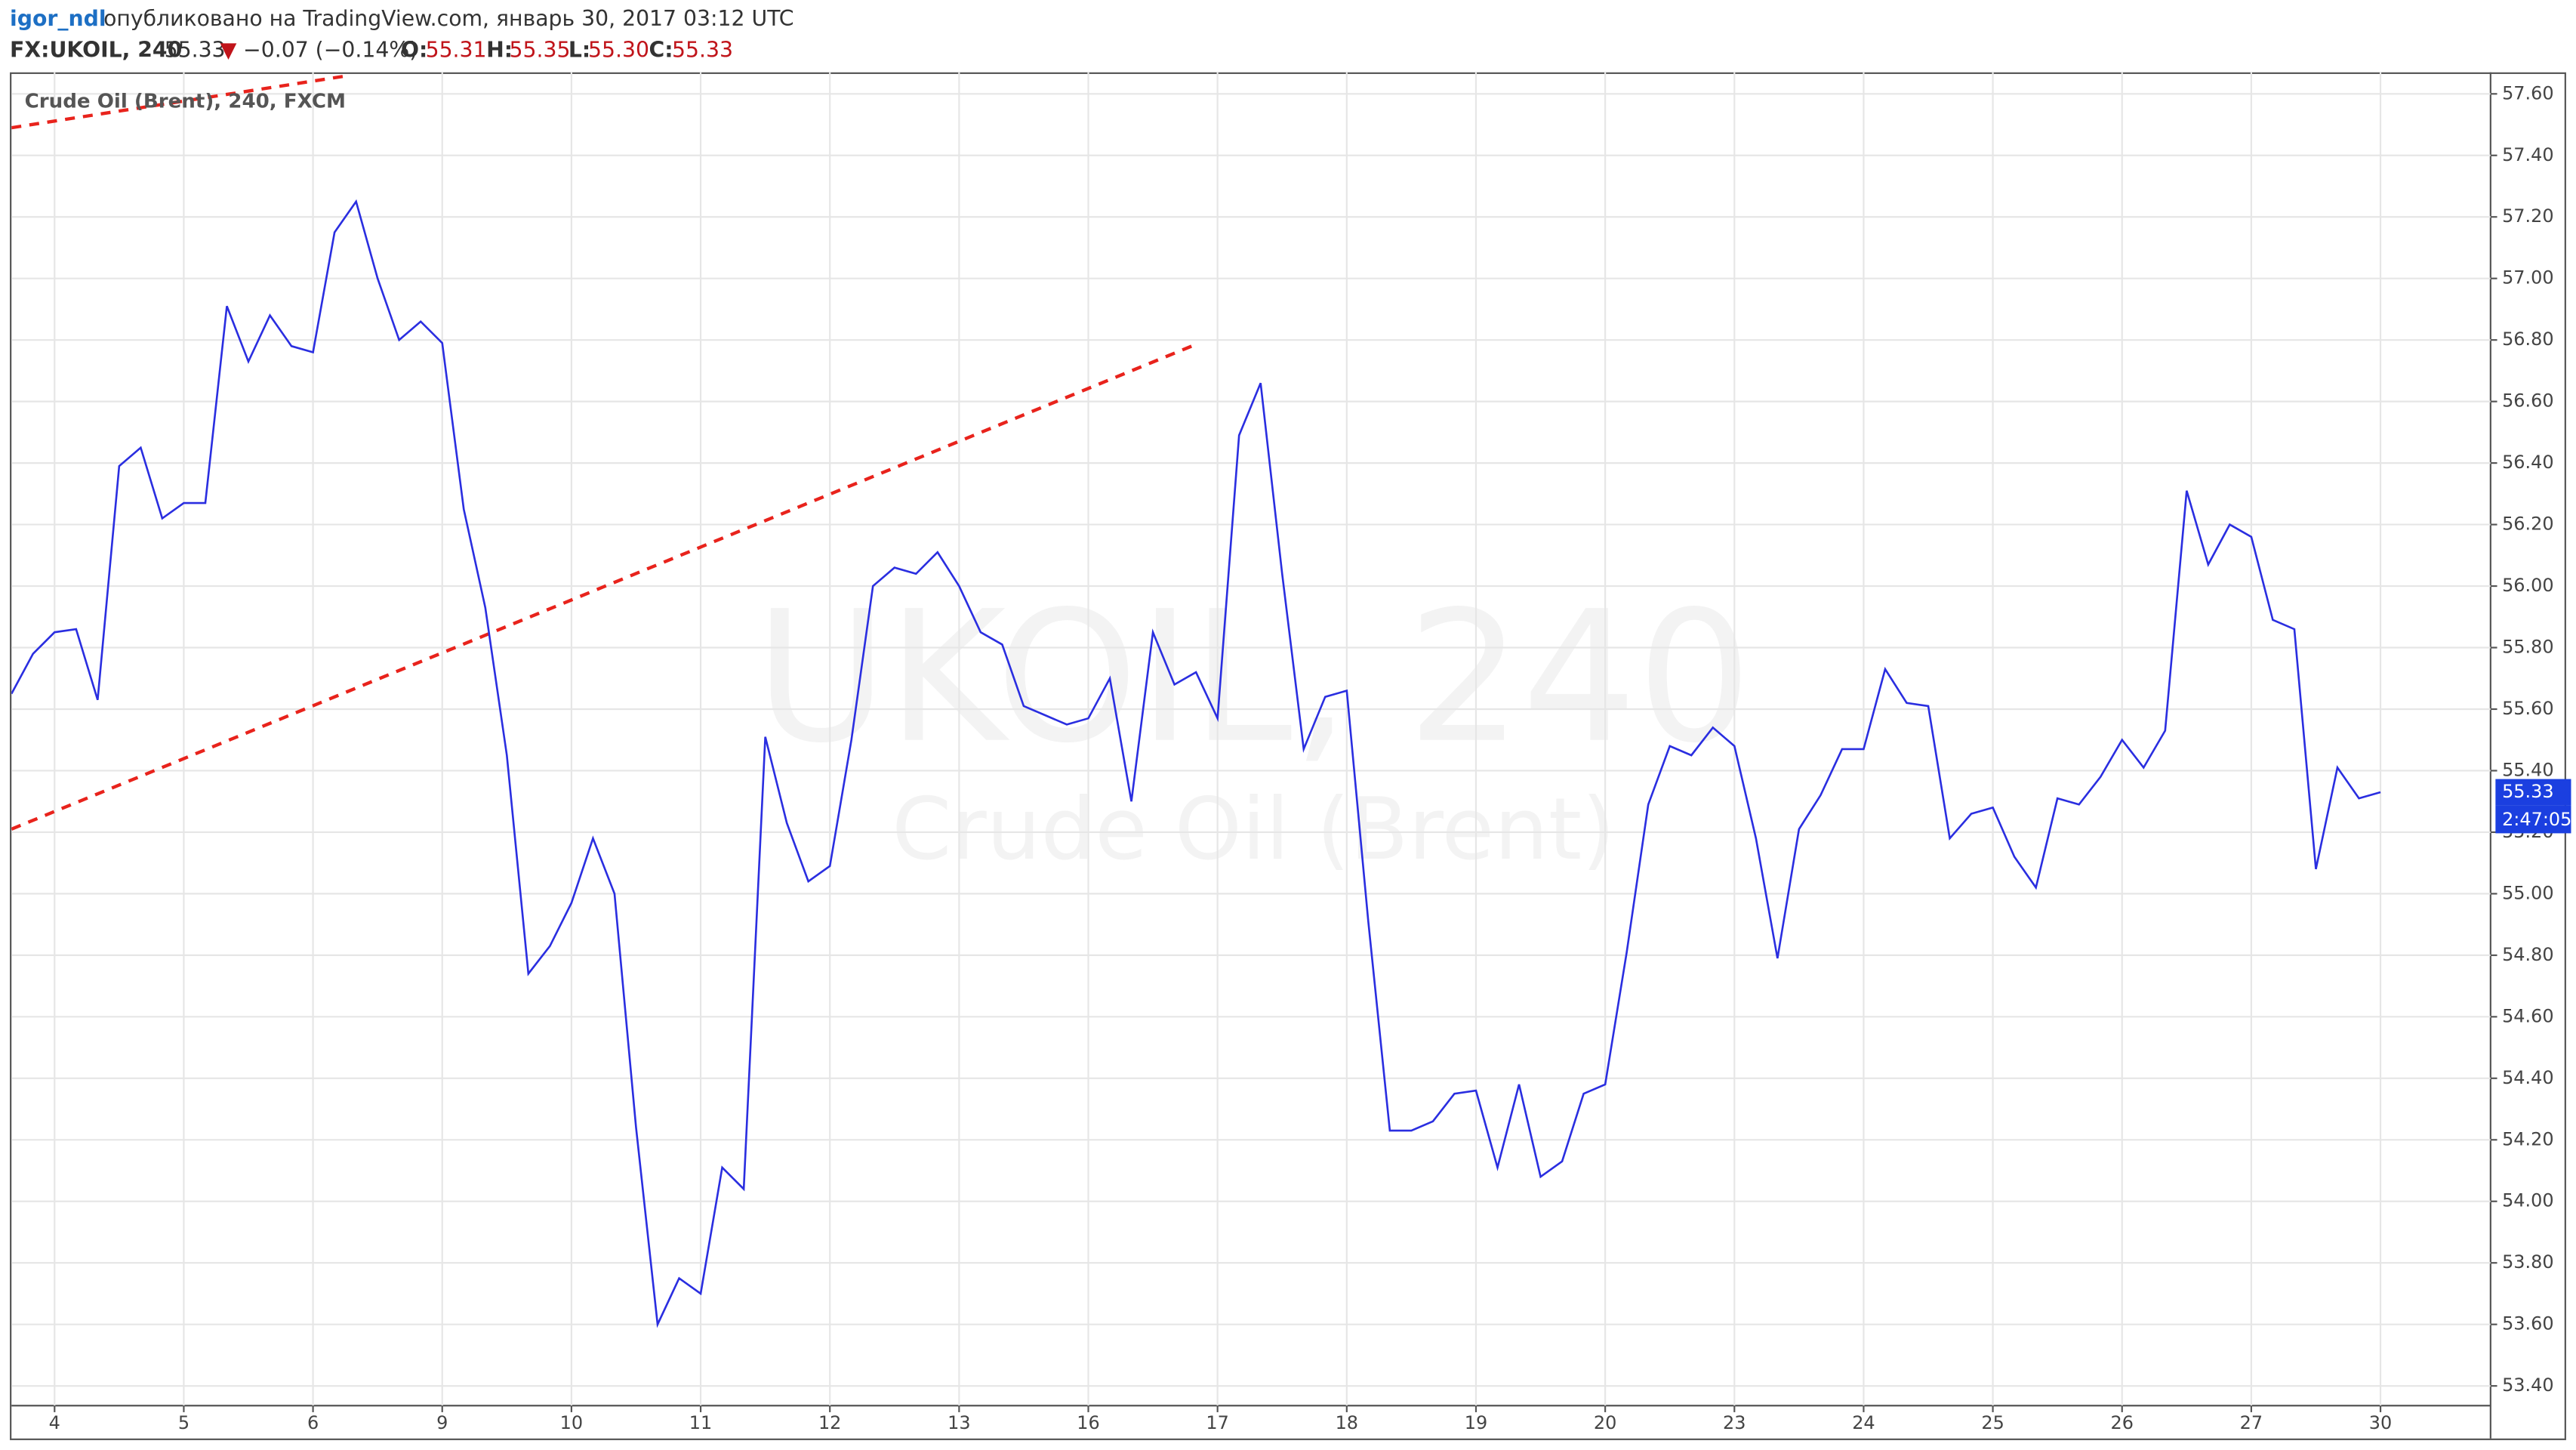  I want to click on y-tick-label: 54.80, so click(2528, 954).